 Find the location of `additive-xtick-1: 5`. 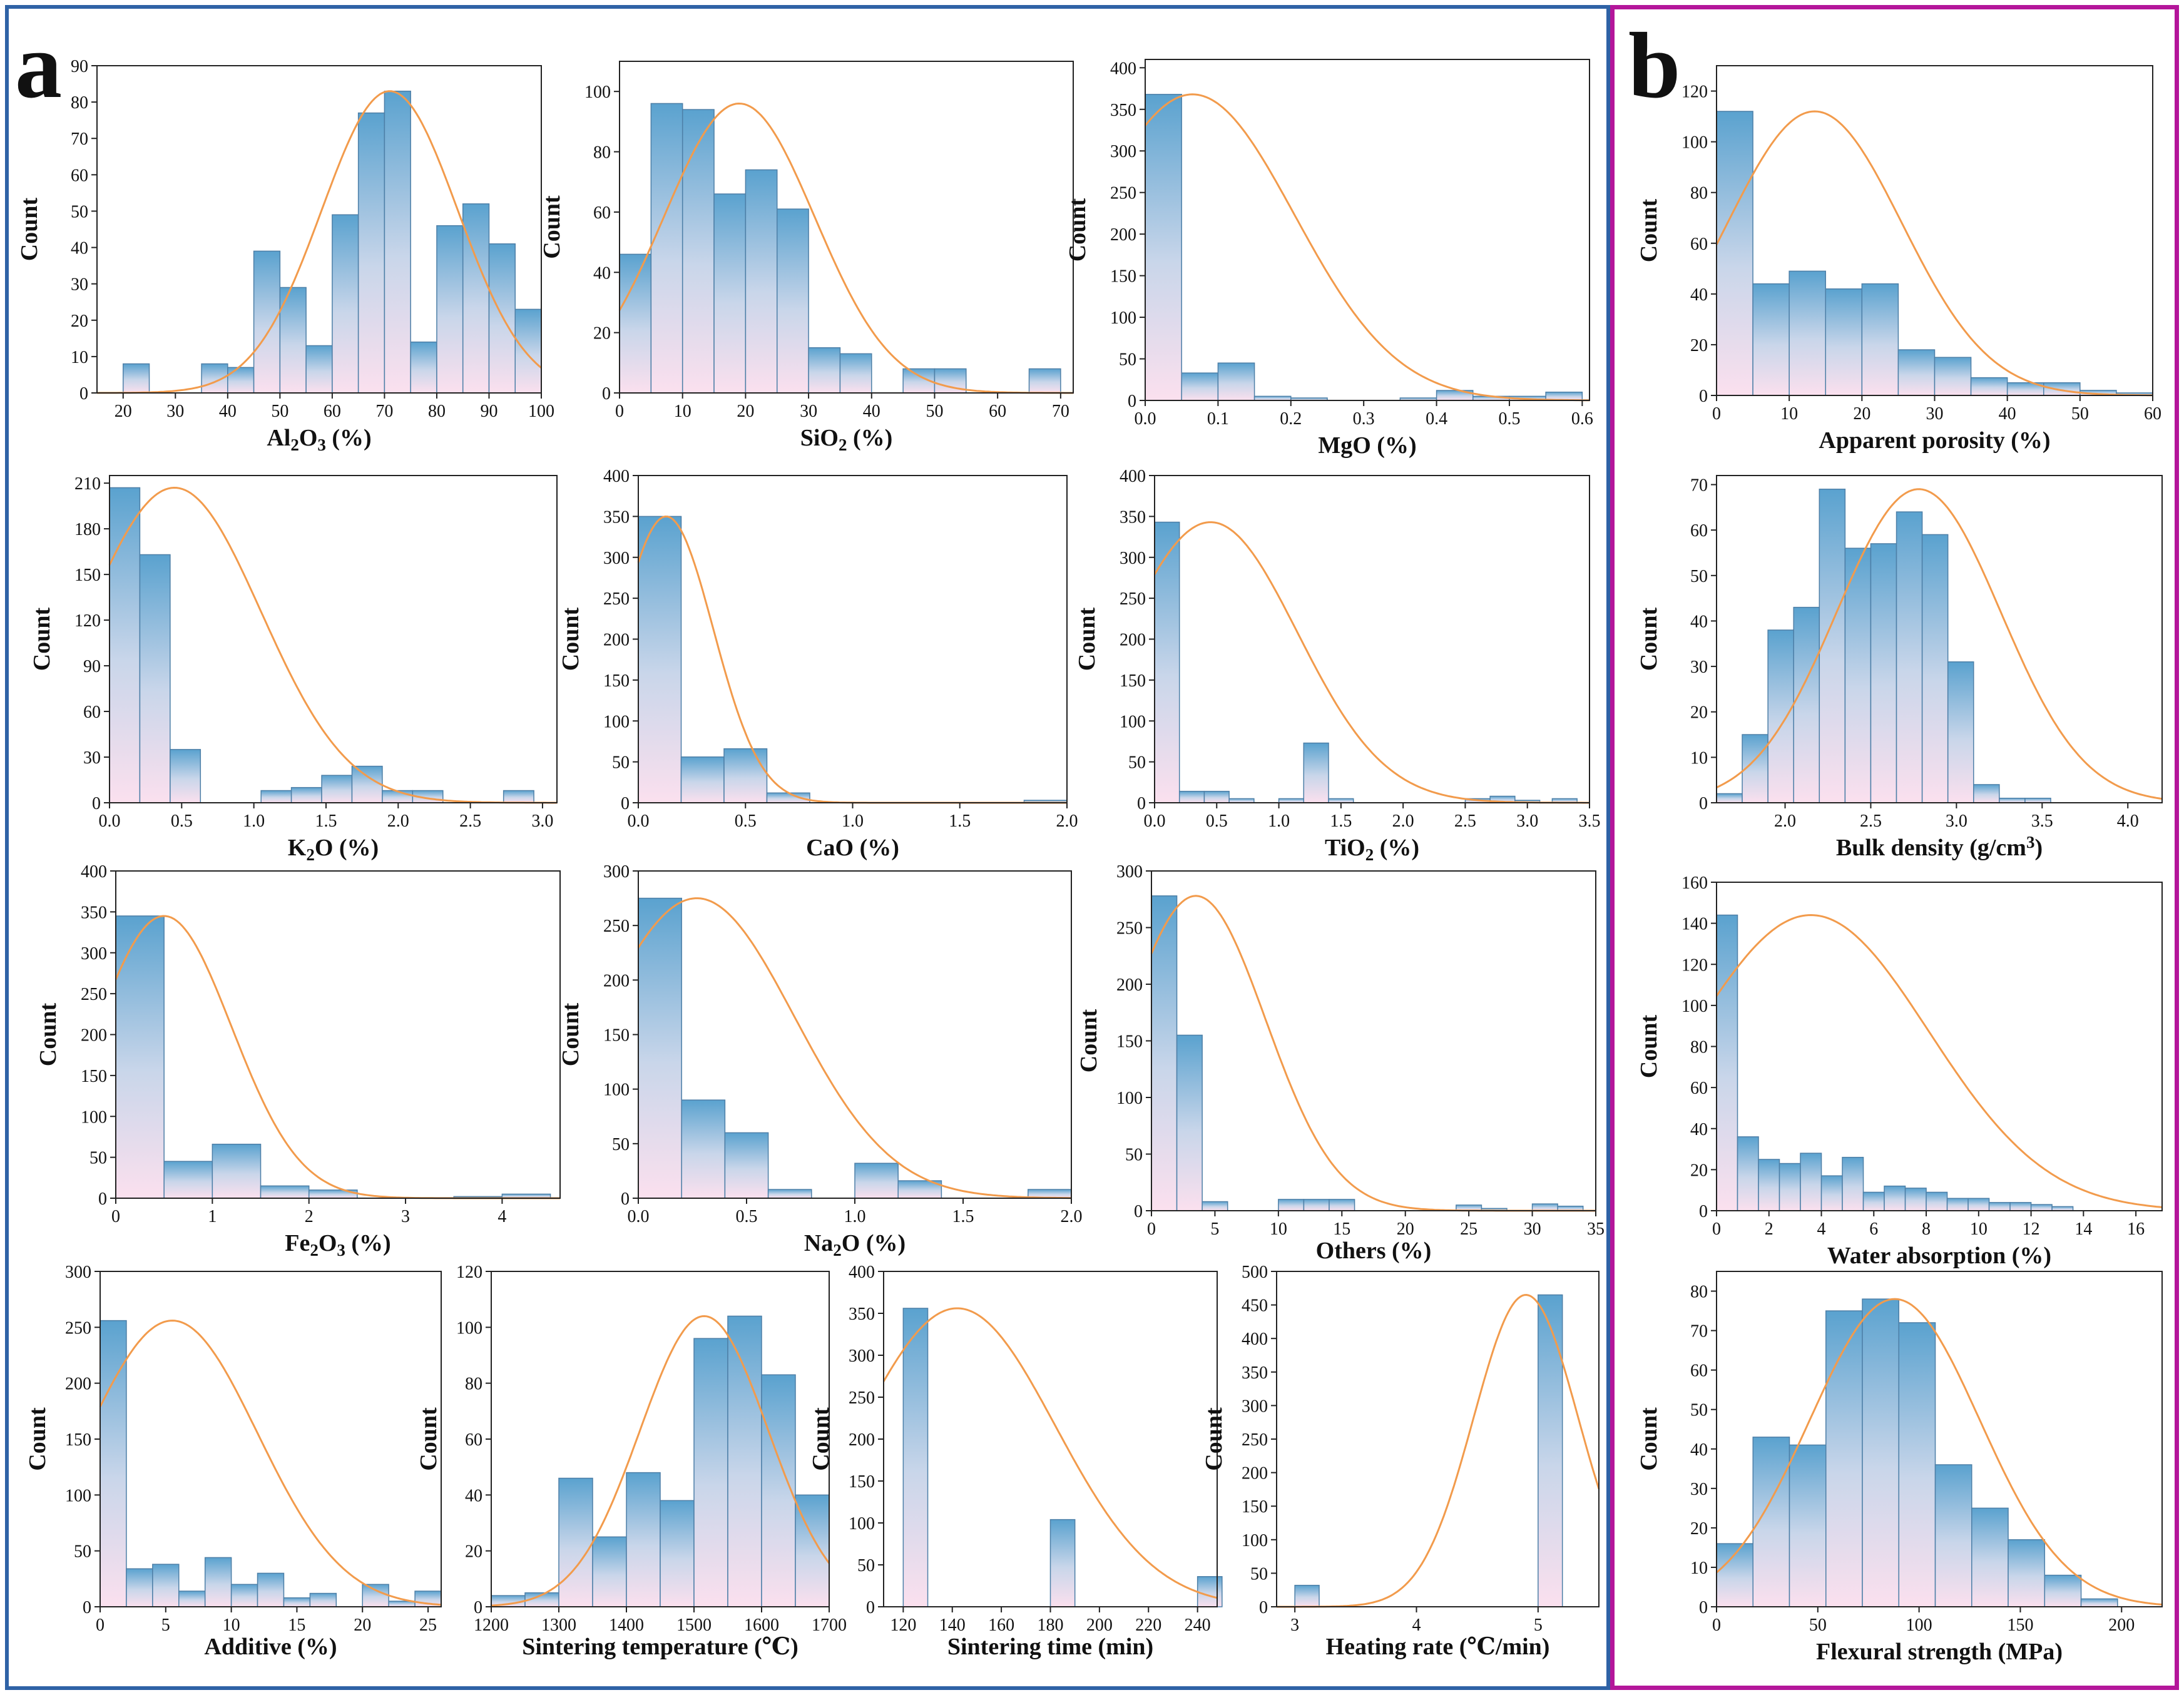

additive-xtick-1: 5 is located at coordinates (166, 1625).